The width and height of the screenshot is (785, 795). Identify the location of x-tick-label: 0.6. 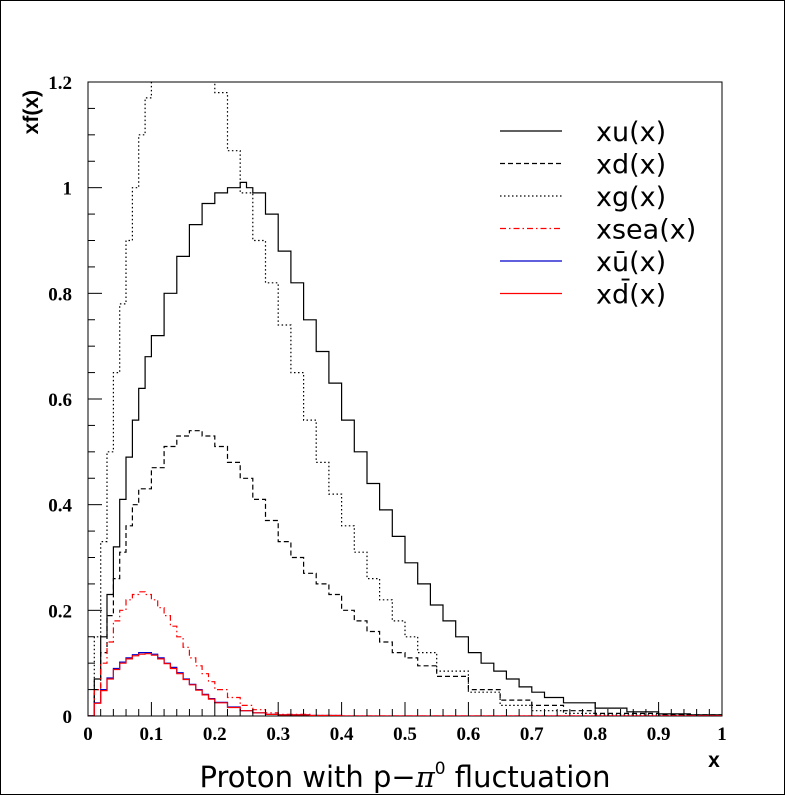
(469, 734).